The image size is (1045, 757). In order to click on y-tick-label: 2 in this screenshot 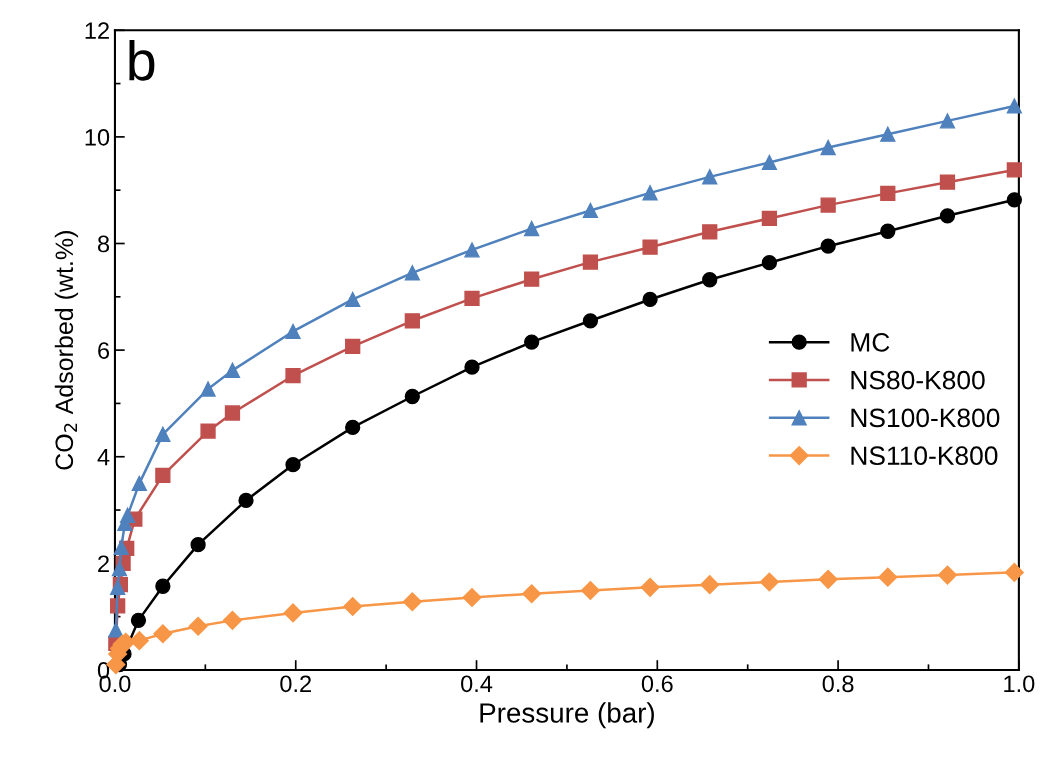, I will do `click(103, 563)`.